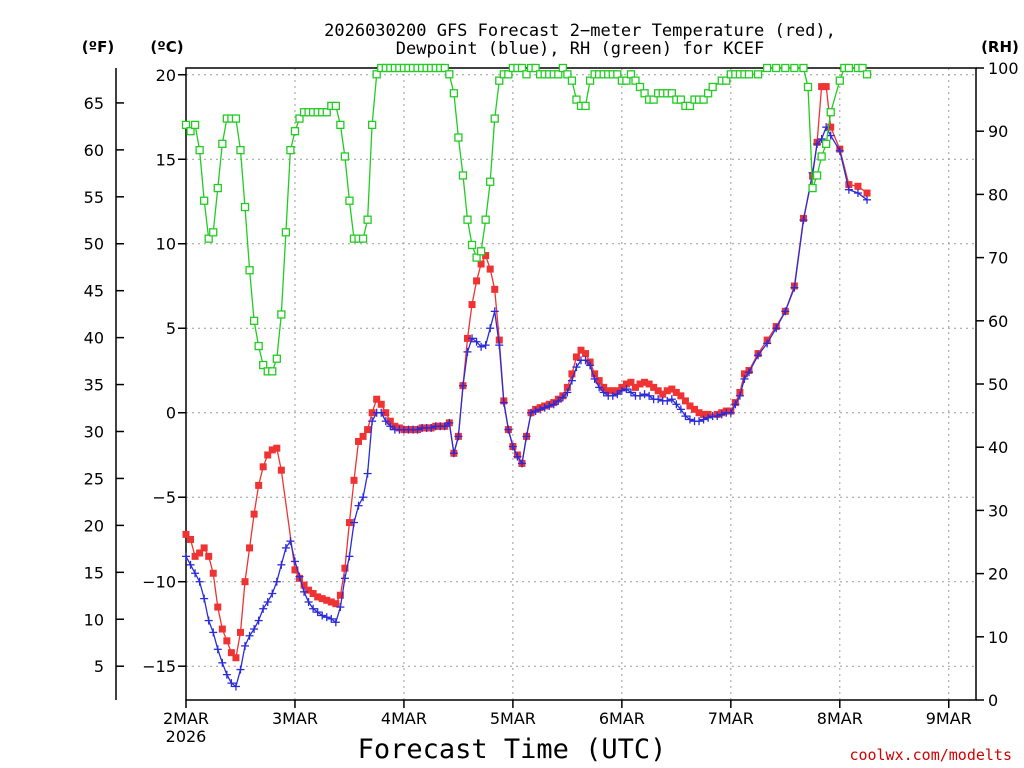 The height and width of the screenshot is (768, 1024). What do you see at coordinates (164, 371) in the screenshot?
I see `celsius-axis: −15 −10 −5 0 5 10 15 20` at bounding box center [164, 371].